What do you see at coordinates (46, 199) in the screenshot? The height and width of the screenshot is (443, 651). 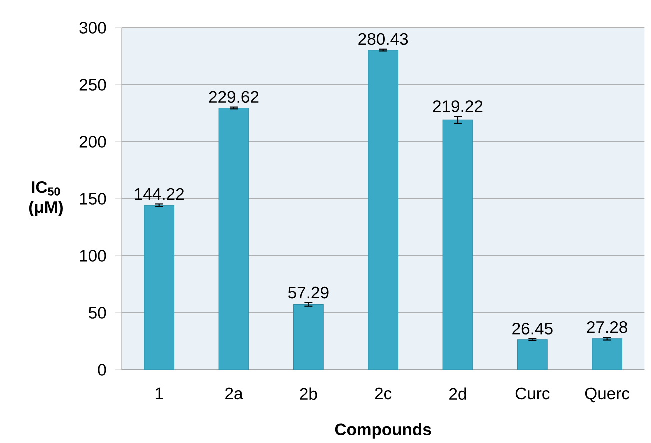 I see `y-axis-title: IC$_{50}$ (μM)` at bounding box center [46, 199].